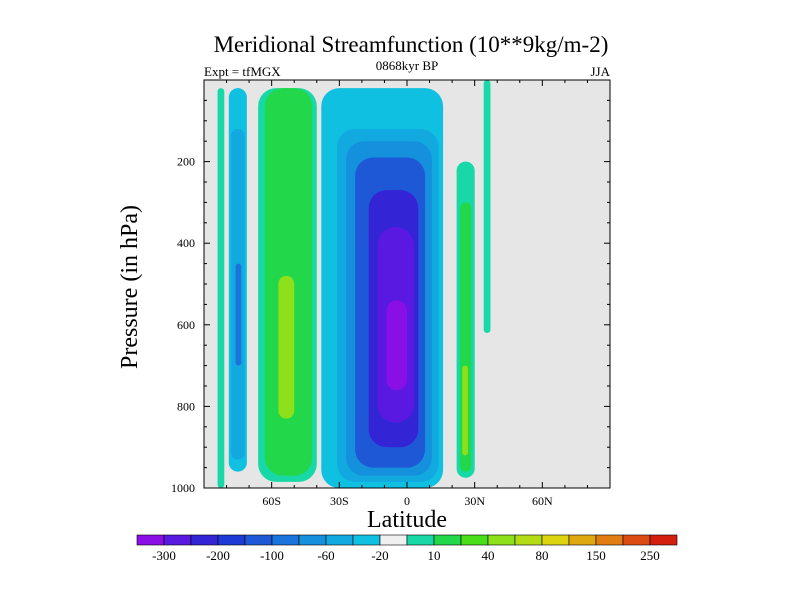 This screenshot has width=800, height=600. I want to click on colorbar: -300 -200 -100 -60 -20 10 40 80 150 250, so click(407, 548).